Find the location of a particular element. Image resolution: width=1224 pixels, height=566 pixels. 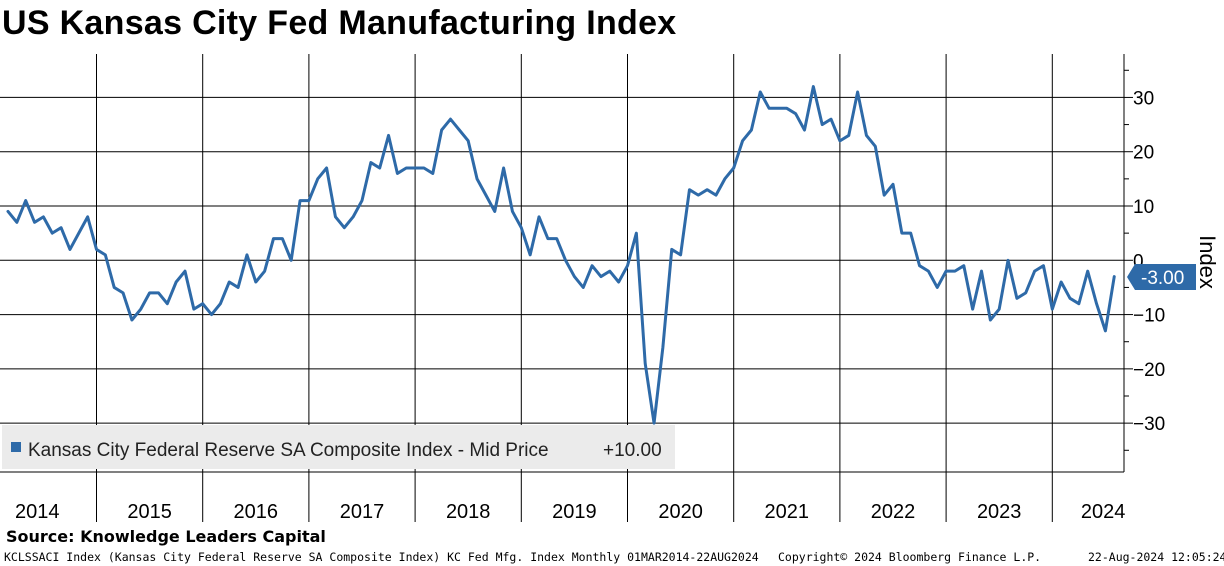

x-tick-label-2022: 2022 is located at coordinates (893, 512).